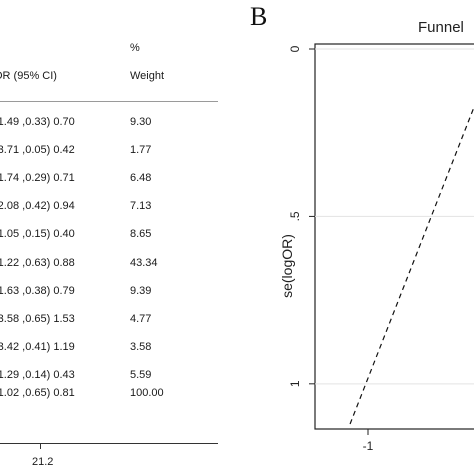  I want to click on x-axis: -1, so click(368, 441).